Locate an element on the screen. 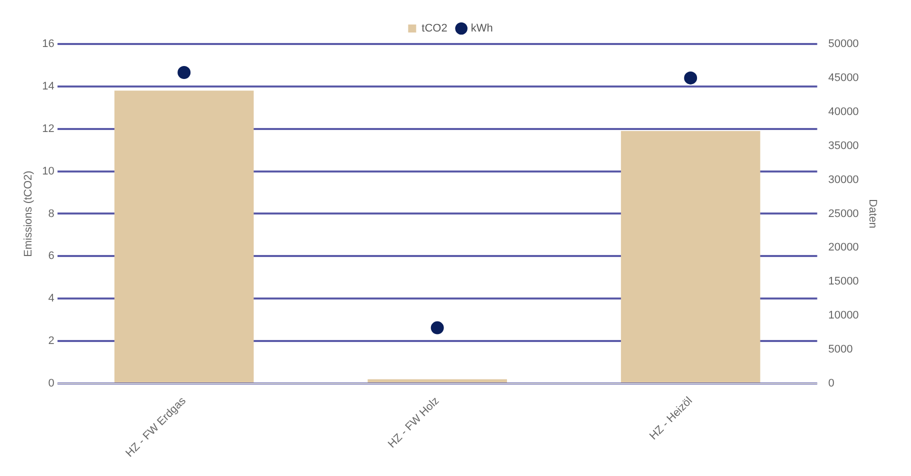 The width and height of the screenshot is (911, 476). y-tick-label: 12 is located at coordinates (48, 128).